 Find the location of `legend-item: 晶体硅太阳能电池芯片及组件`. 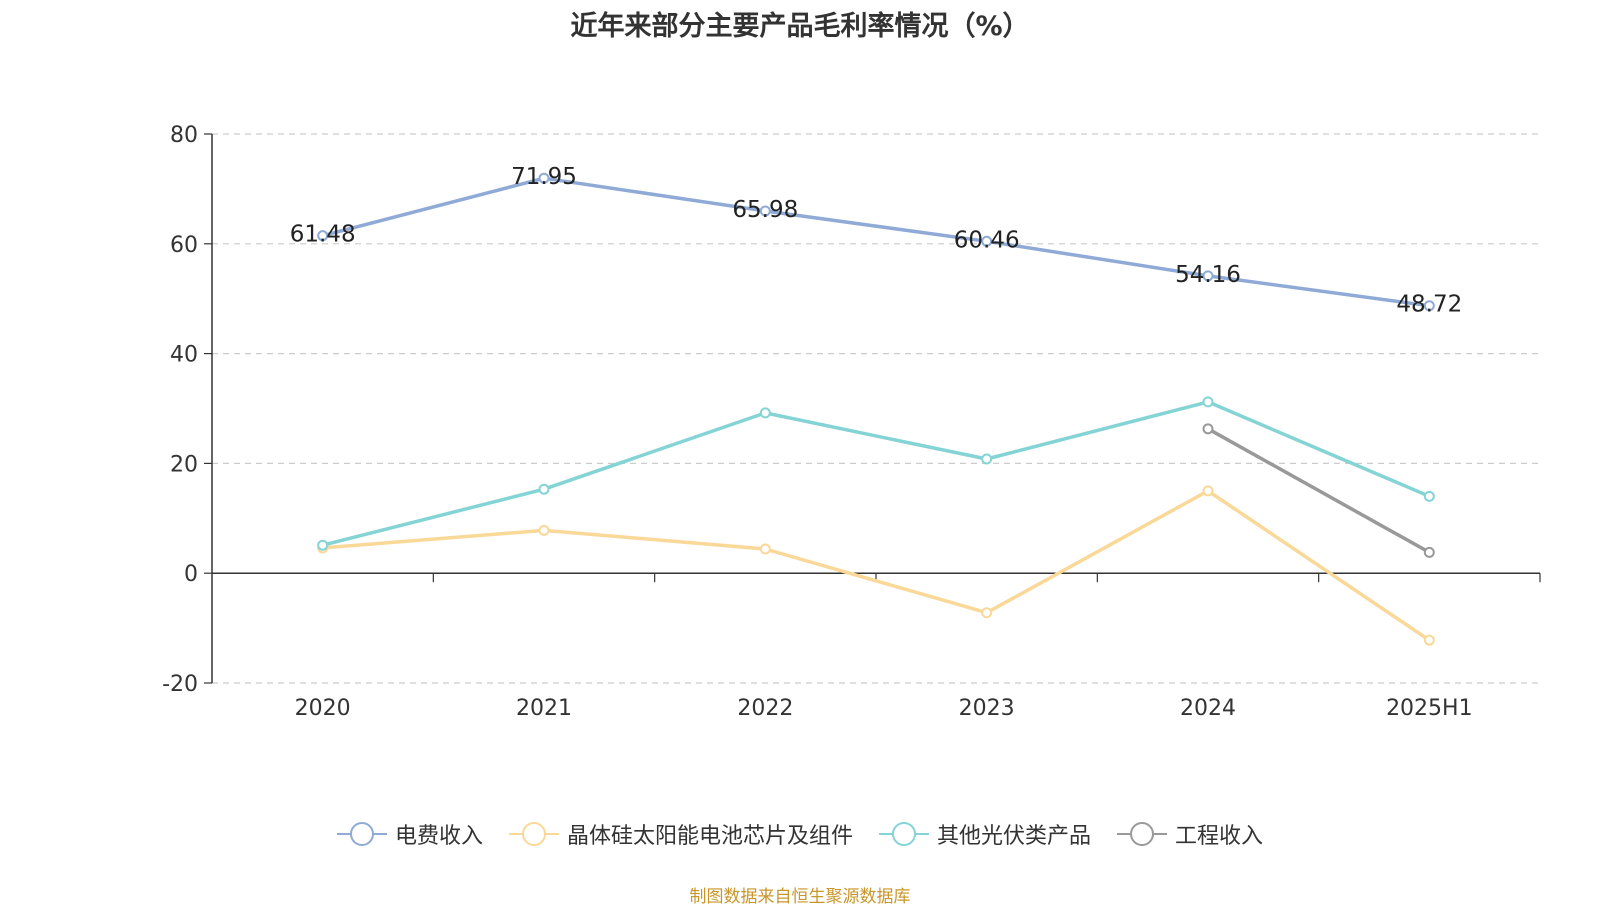

legend-item: 晶体硅太阳能电池芯片及组件 is located at coordinates (680, 834).